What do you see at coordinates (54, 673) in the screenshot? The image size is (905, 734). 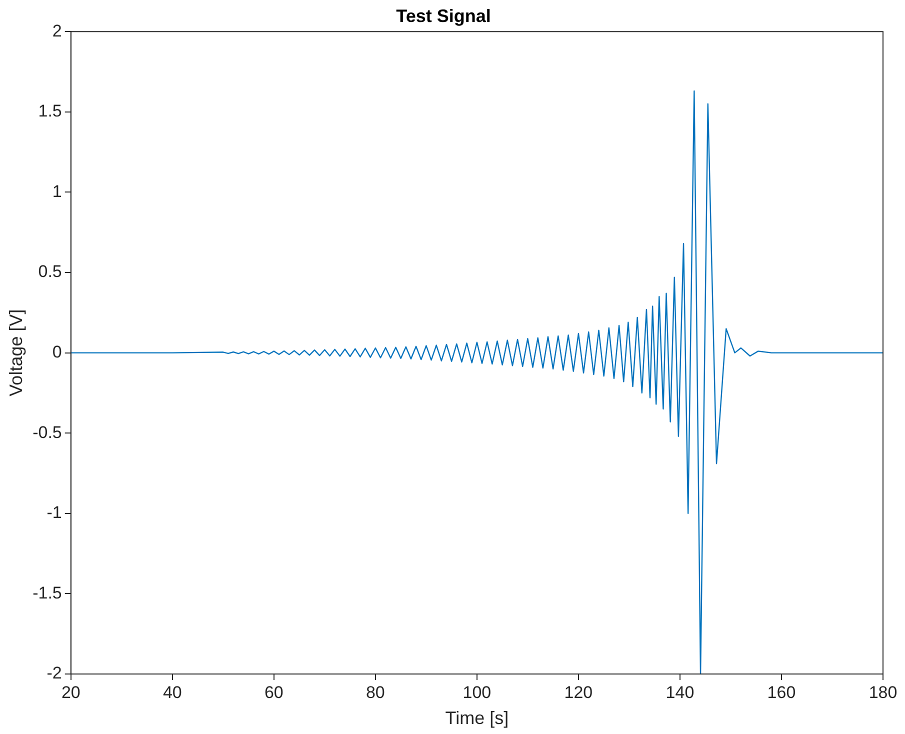 I see `y-tick-label: -2` at bounding box center [54, 673].